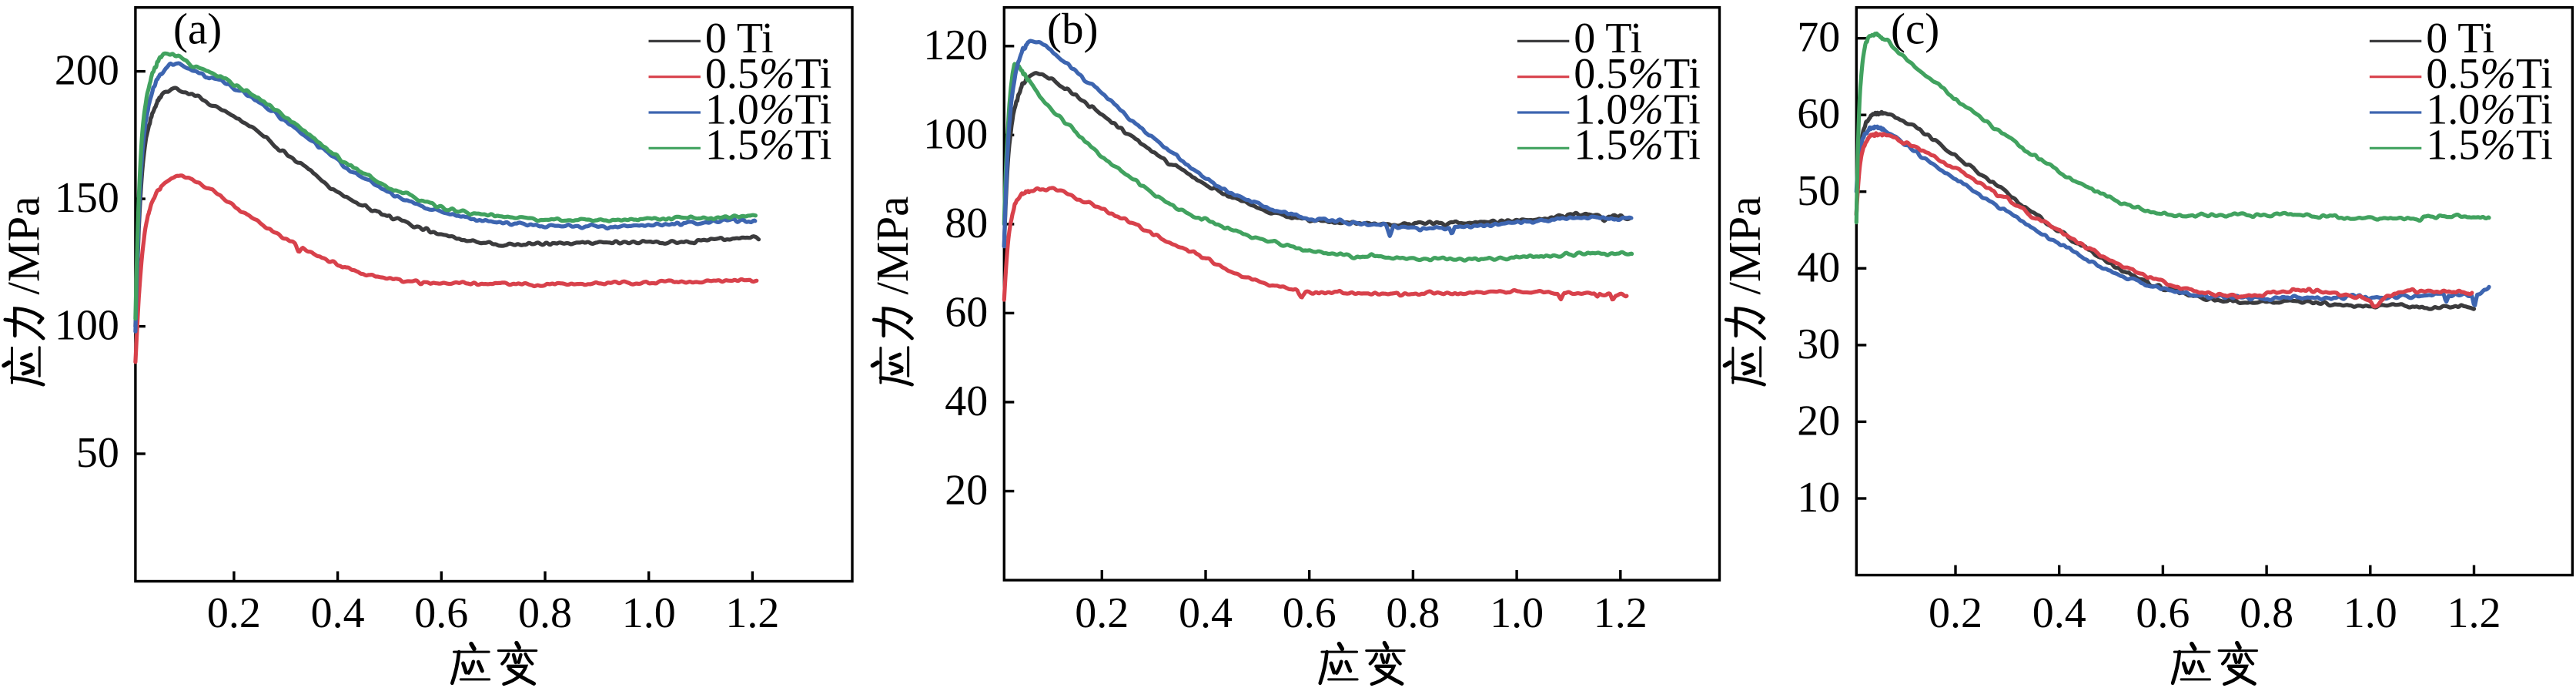 This screenshot has height=698, width=2576. I want to click on svg-text: 150, so click(87, 198).